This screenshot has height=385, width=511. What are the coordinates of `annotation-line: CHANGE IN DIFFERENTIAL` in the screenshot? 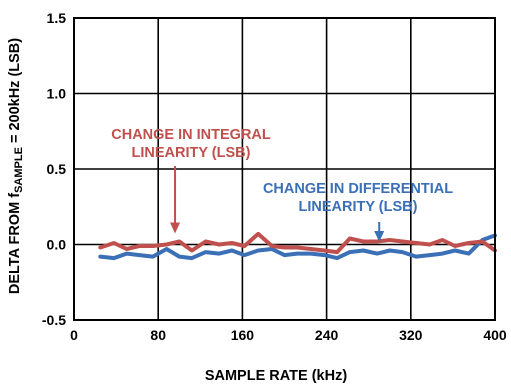 It's located at (358, 189).